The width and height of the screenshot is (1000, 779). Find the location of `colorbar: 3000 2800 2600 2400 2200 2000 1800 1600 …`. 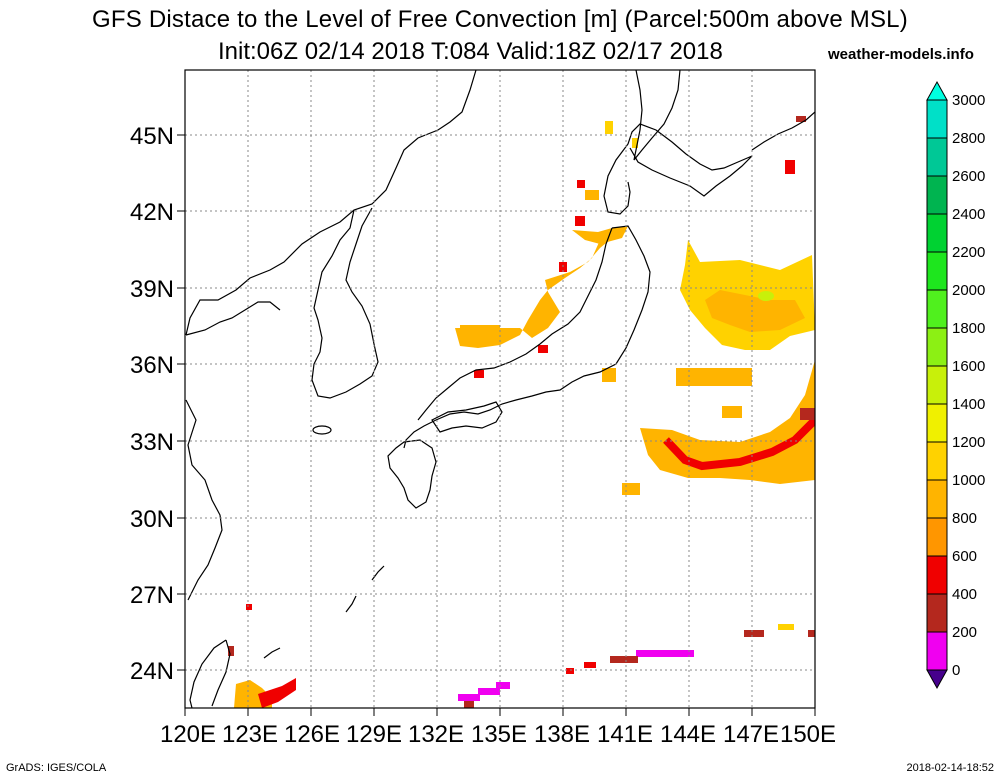

colorbar: 3000 2800 2600 2400 2200 2000 1800 1600 … is located at coordinates (955, 385).